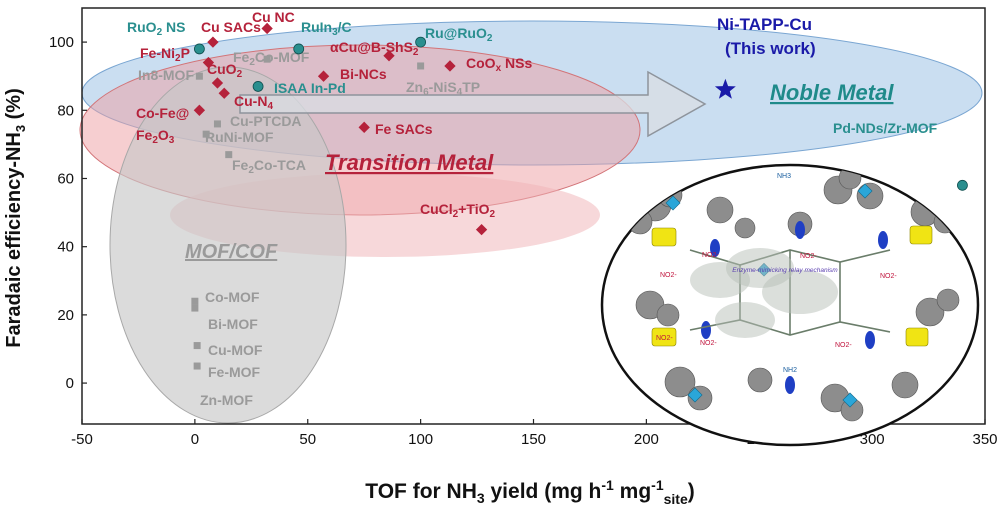 The width and height of the screenshot is (1000, 509). Describe the element at coordinates (533, 439) in the screenshot. I see `x-tick-label: 150` at that location.